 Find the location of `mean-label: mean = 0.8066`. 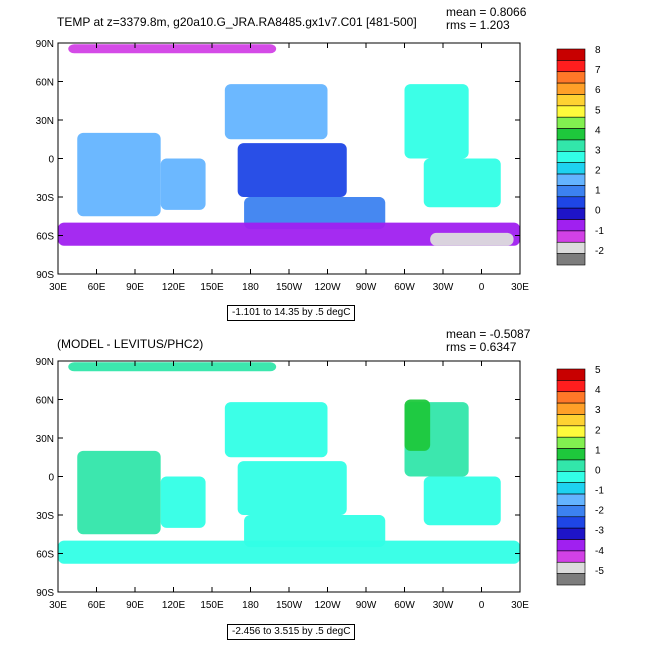

mean-label: mean = 0.8066 is located at coordinates (486, 12).